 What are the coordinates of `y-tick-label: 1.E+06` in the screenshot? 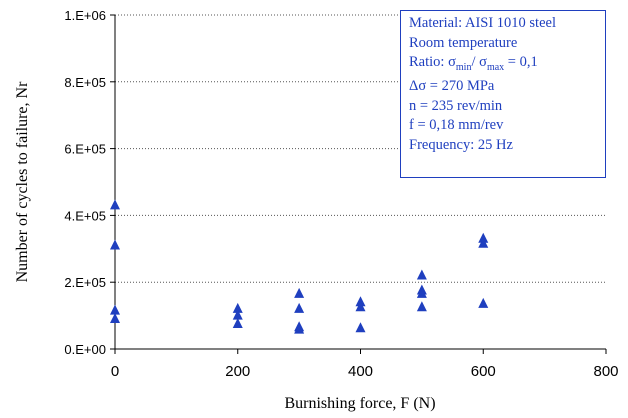 It's located at (85, 15).